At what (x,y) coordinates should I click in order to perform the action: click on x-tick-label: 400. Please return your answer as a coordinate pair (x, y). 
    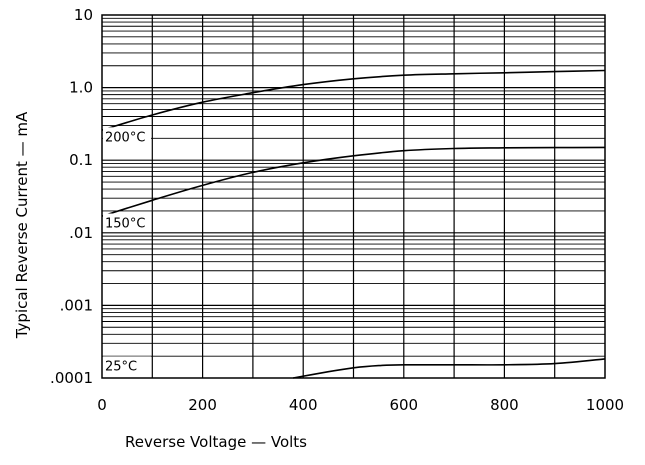
    Looking at the image, I should click on (303, 405).